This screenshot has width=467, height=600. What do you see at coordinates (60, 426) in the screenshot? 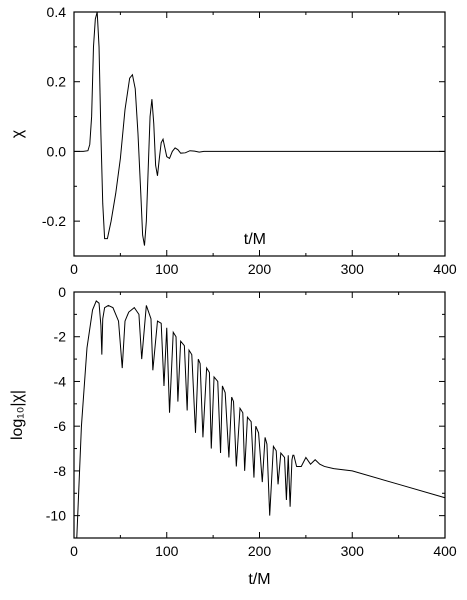
I see `y-tick-label: -6` at bounding box center [60, 426].